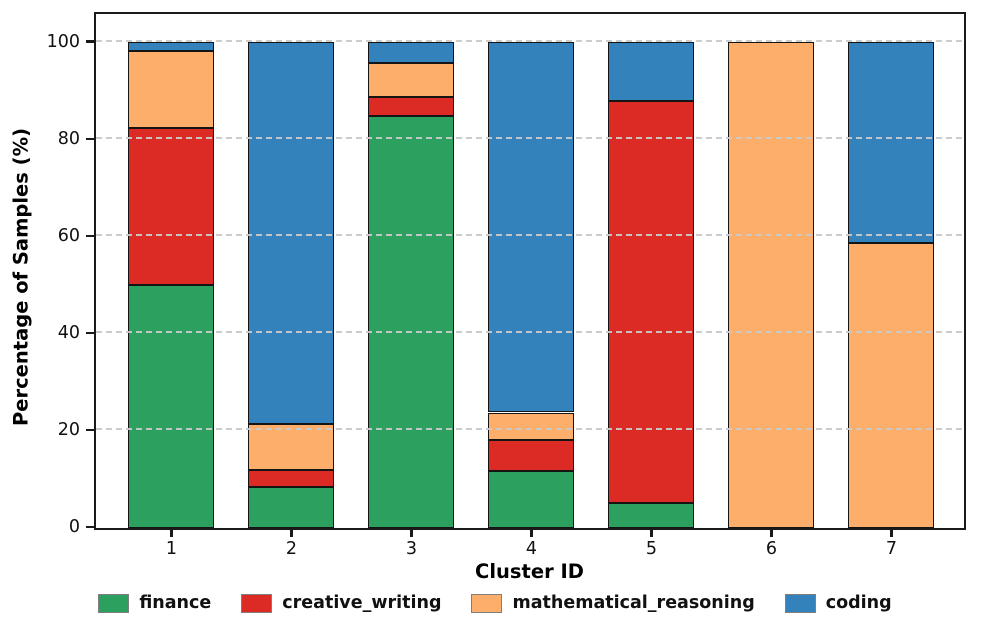 This screenshot has width=990, height=641. I want to click on legend-label-coding: coding, so click(858, 603).